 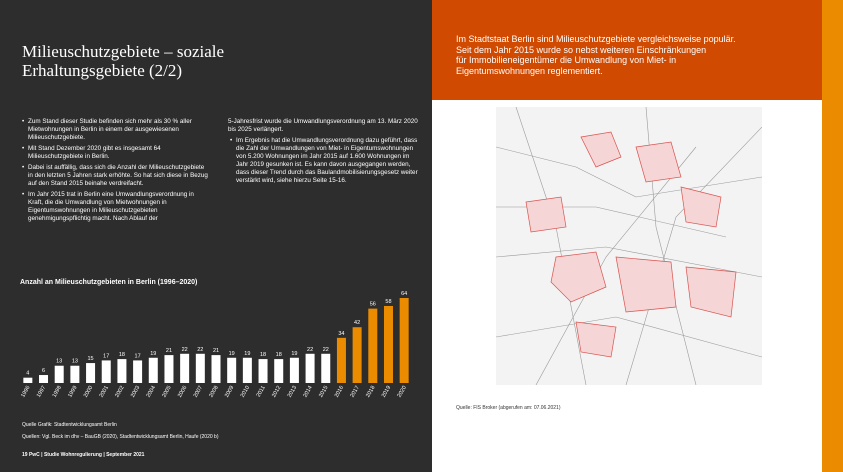 What do you see at coordinates (386, 392) in the screenshot?
I see `x-tick-label: 2019` at bounding box center [386, 392].